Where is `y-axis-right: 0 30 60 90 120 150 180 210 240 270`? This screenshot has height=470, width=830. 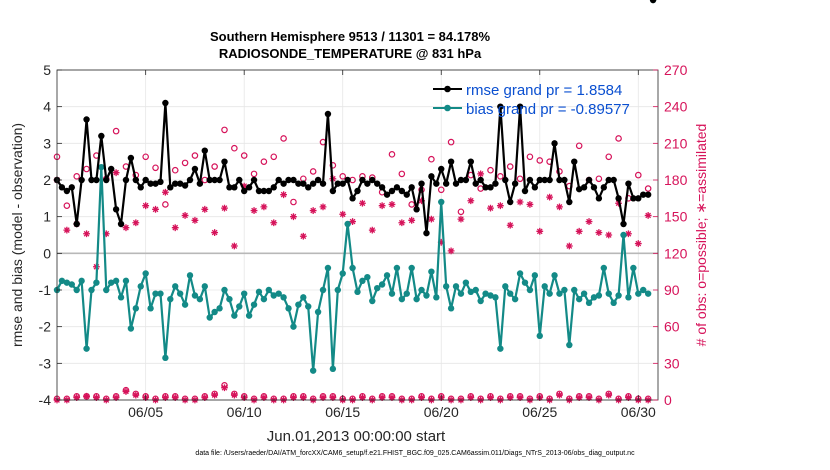
y-axis-right: 0 30 60 90 120 150 180 210 240 270 is located at coordinates (670, 235).